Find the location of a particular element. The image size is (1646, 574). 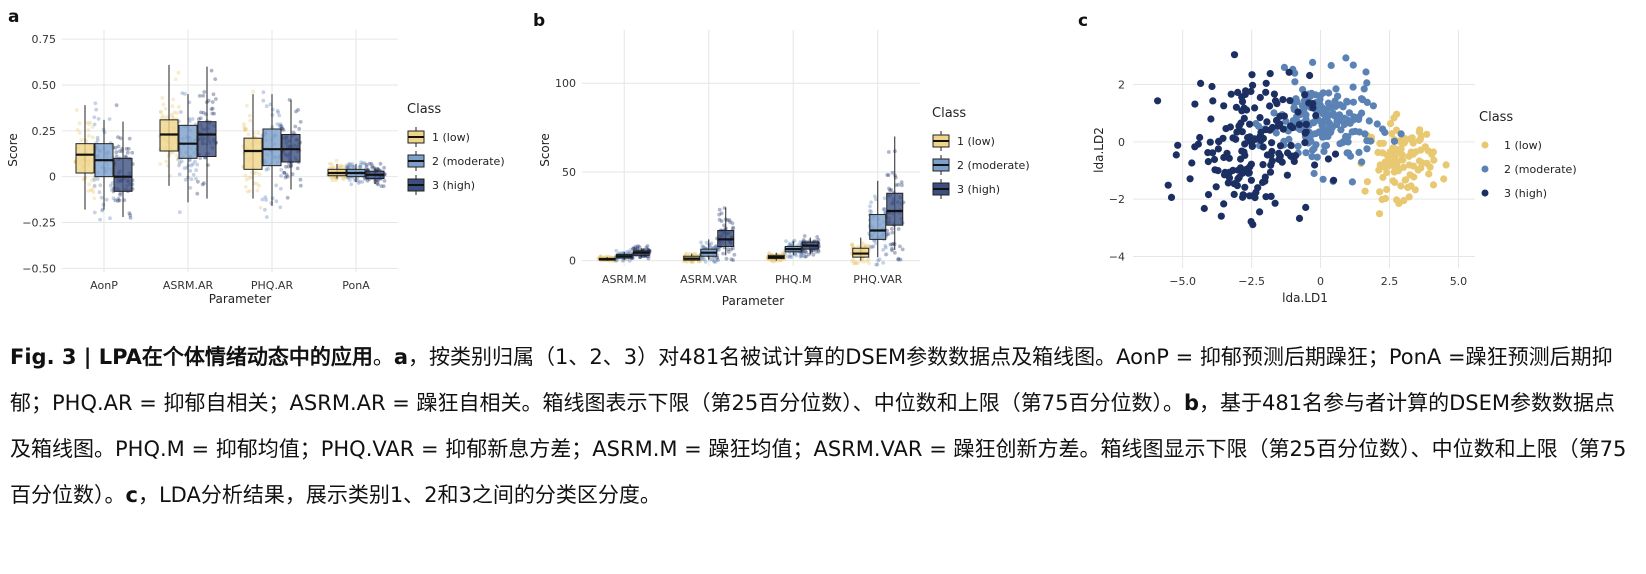

legend-entry-label: 1 (low) is located at coordinates (1523, 145).